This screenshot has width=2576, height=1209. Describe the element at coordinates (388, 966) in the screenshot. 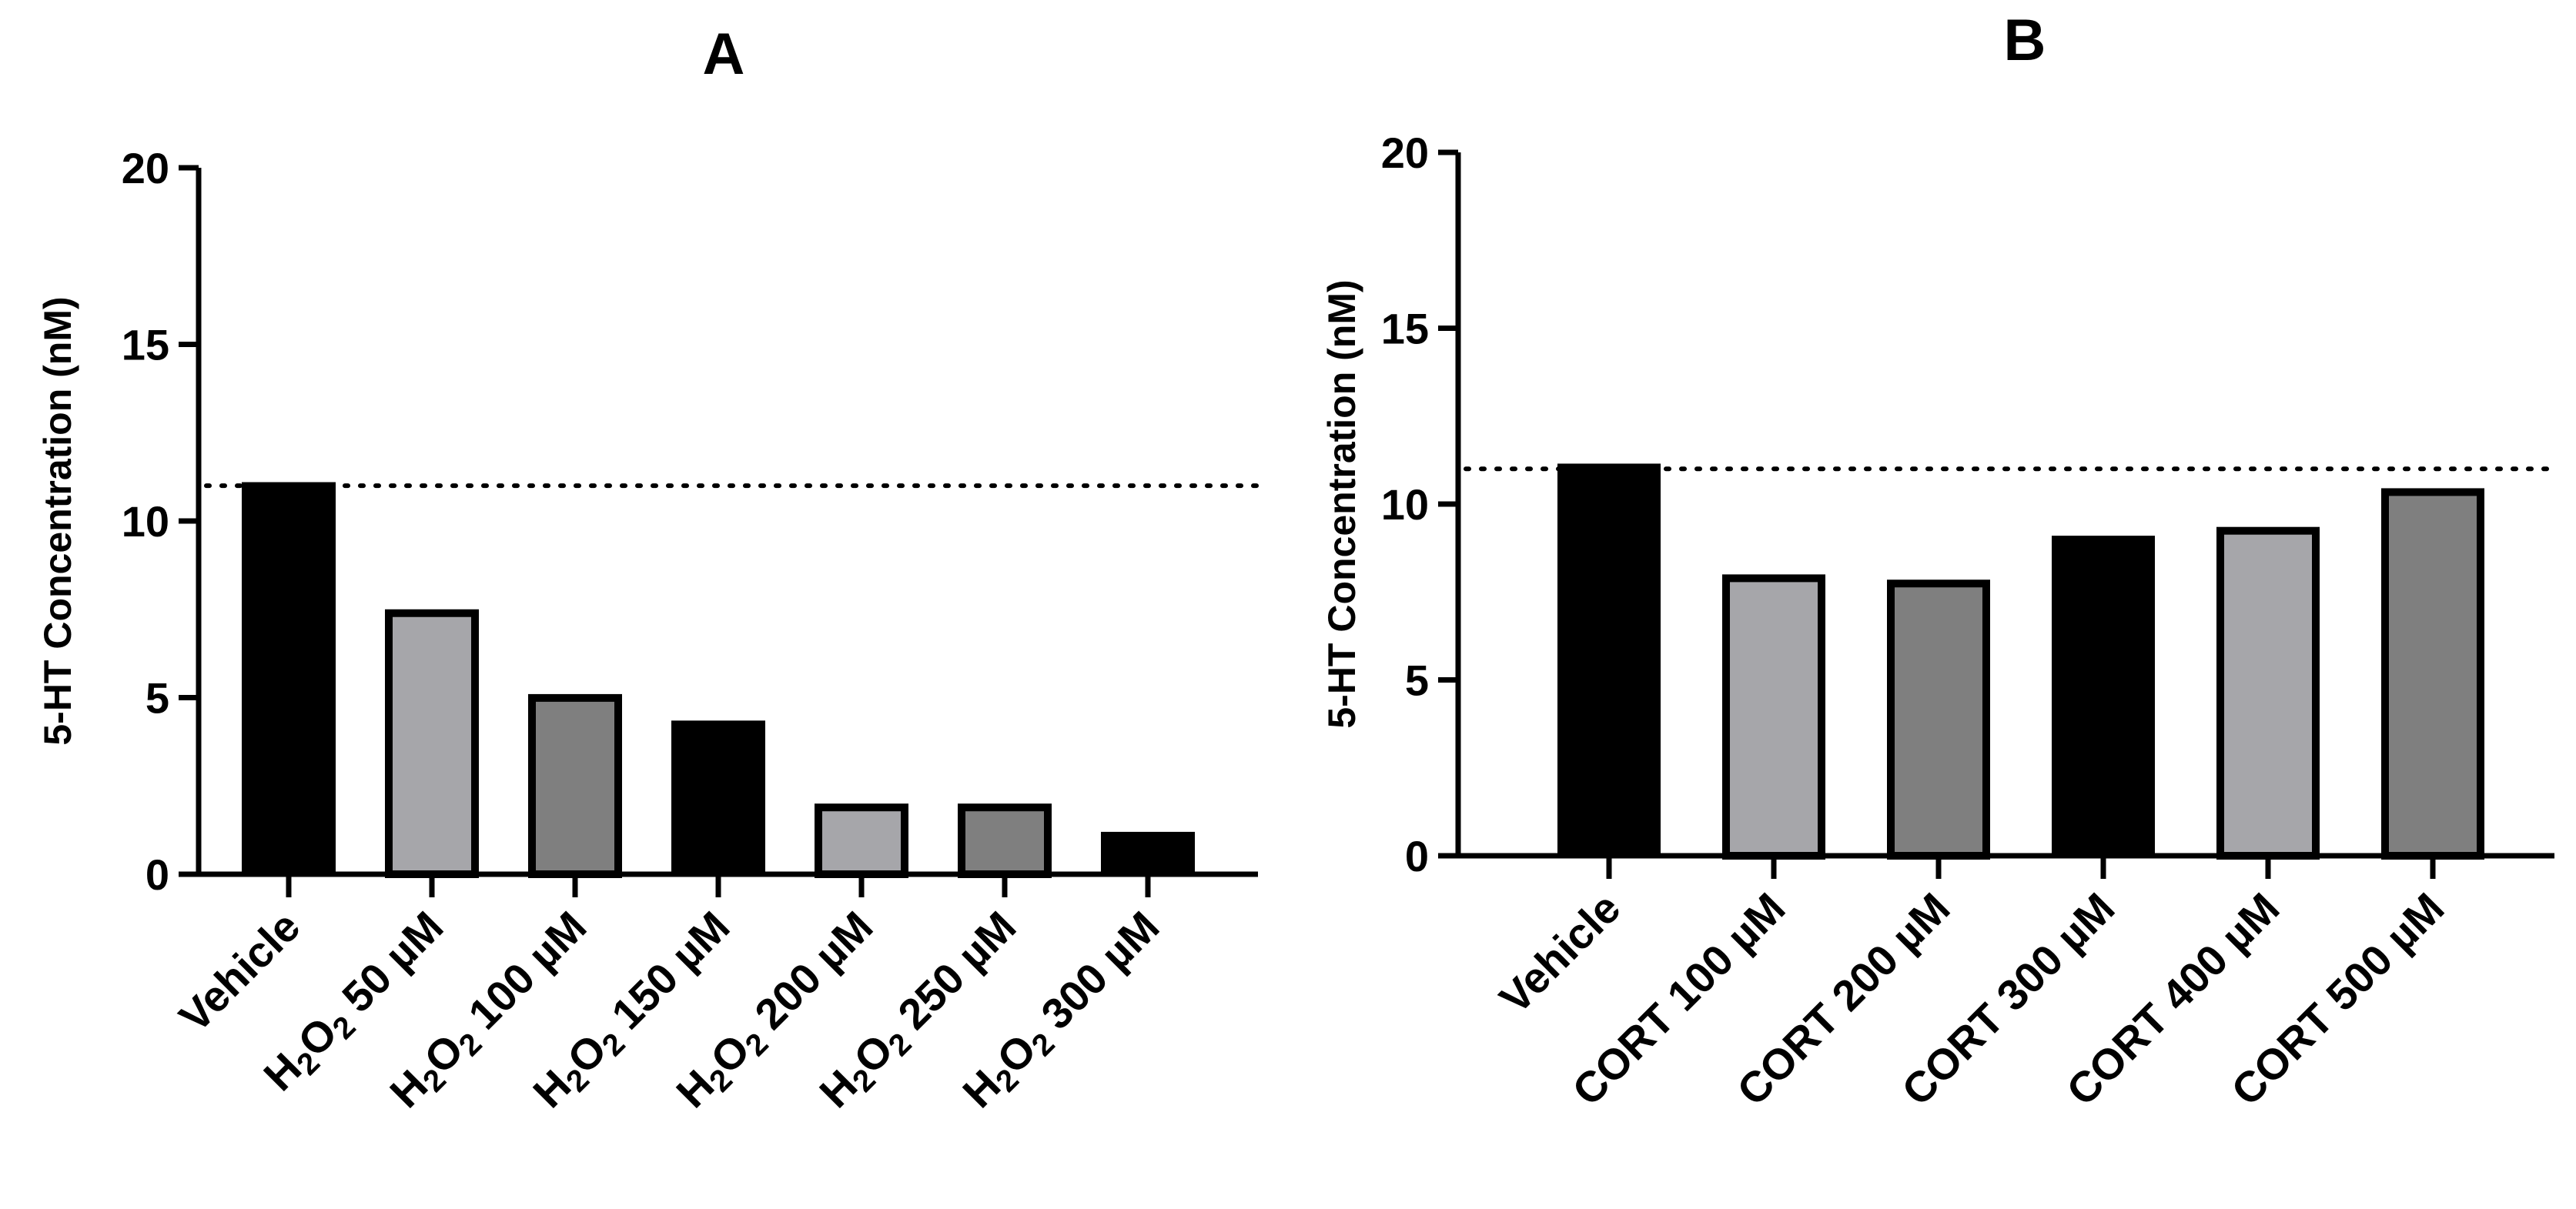

I see `x-tick-label-text: 50 µM` at that location.